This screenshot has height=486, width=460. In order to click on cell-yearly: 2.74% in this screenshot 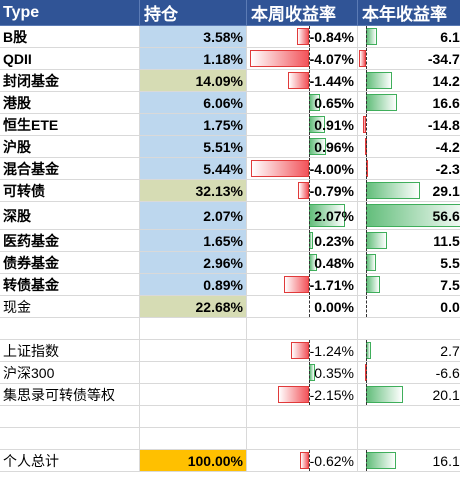, I will do `click(408, 350)`.